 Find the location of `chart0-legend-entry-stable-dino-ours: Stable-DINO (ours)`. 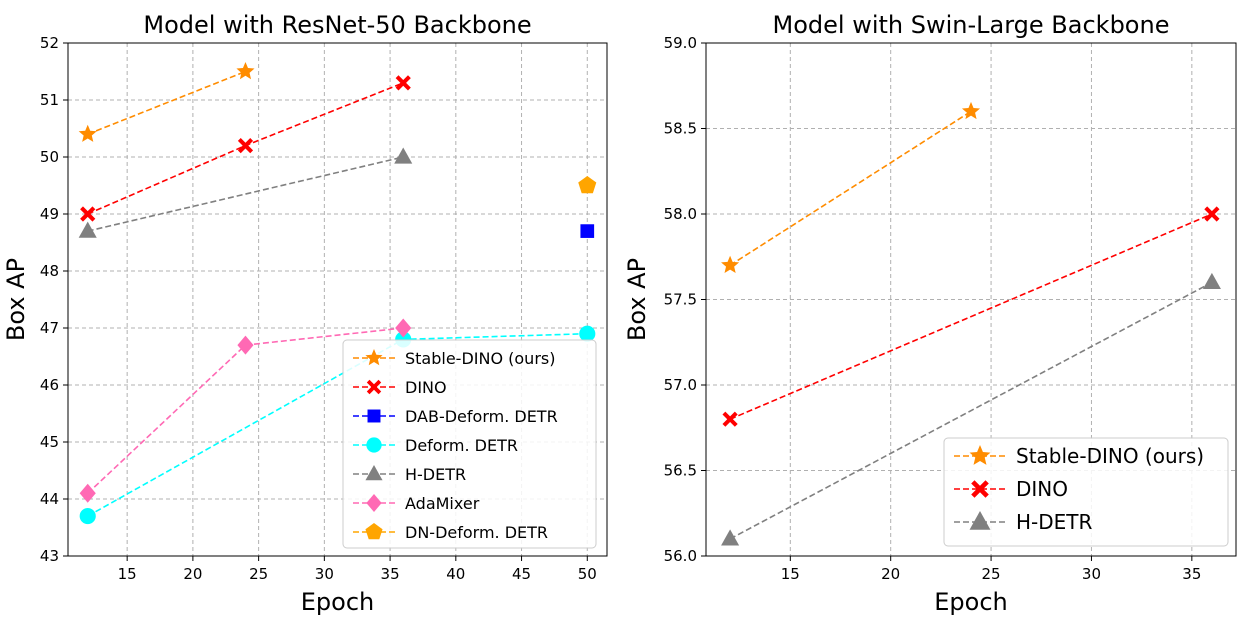

chart0-legend-entry-stable-dino-ours: Stable-DINO (ours) is located at coordinates (454, 358).